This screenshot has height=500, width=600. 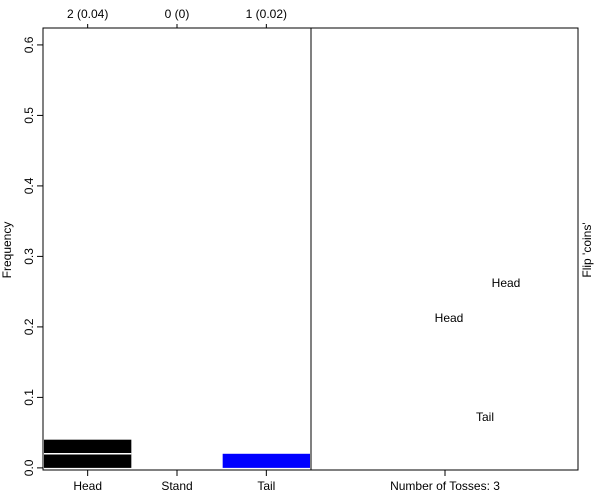 I want to click on x-tick-label: Stand, so click(x=176, y=486).